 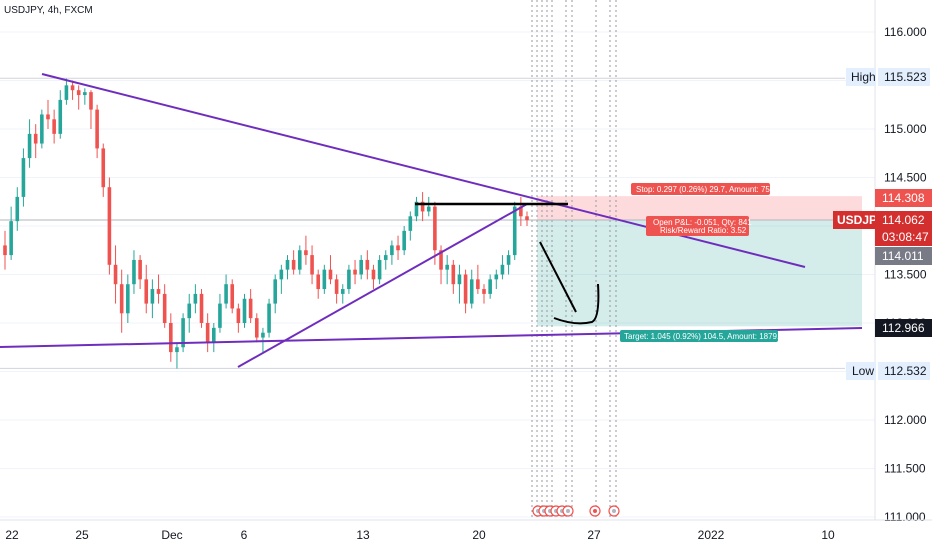 I want to click on take-profit-zone, so click(x=699, y=273).